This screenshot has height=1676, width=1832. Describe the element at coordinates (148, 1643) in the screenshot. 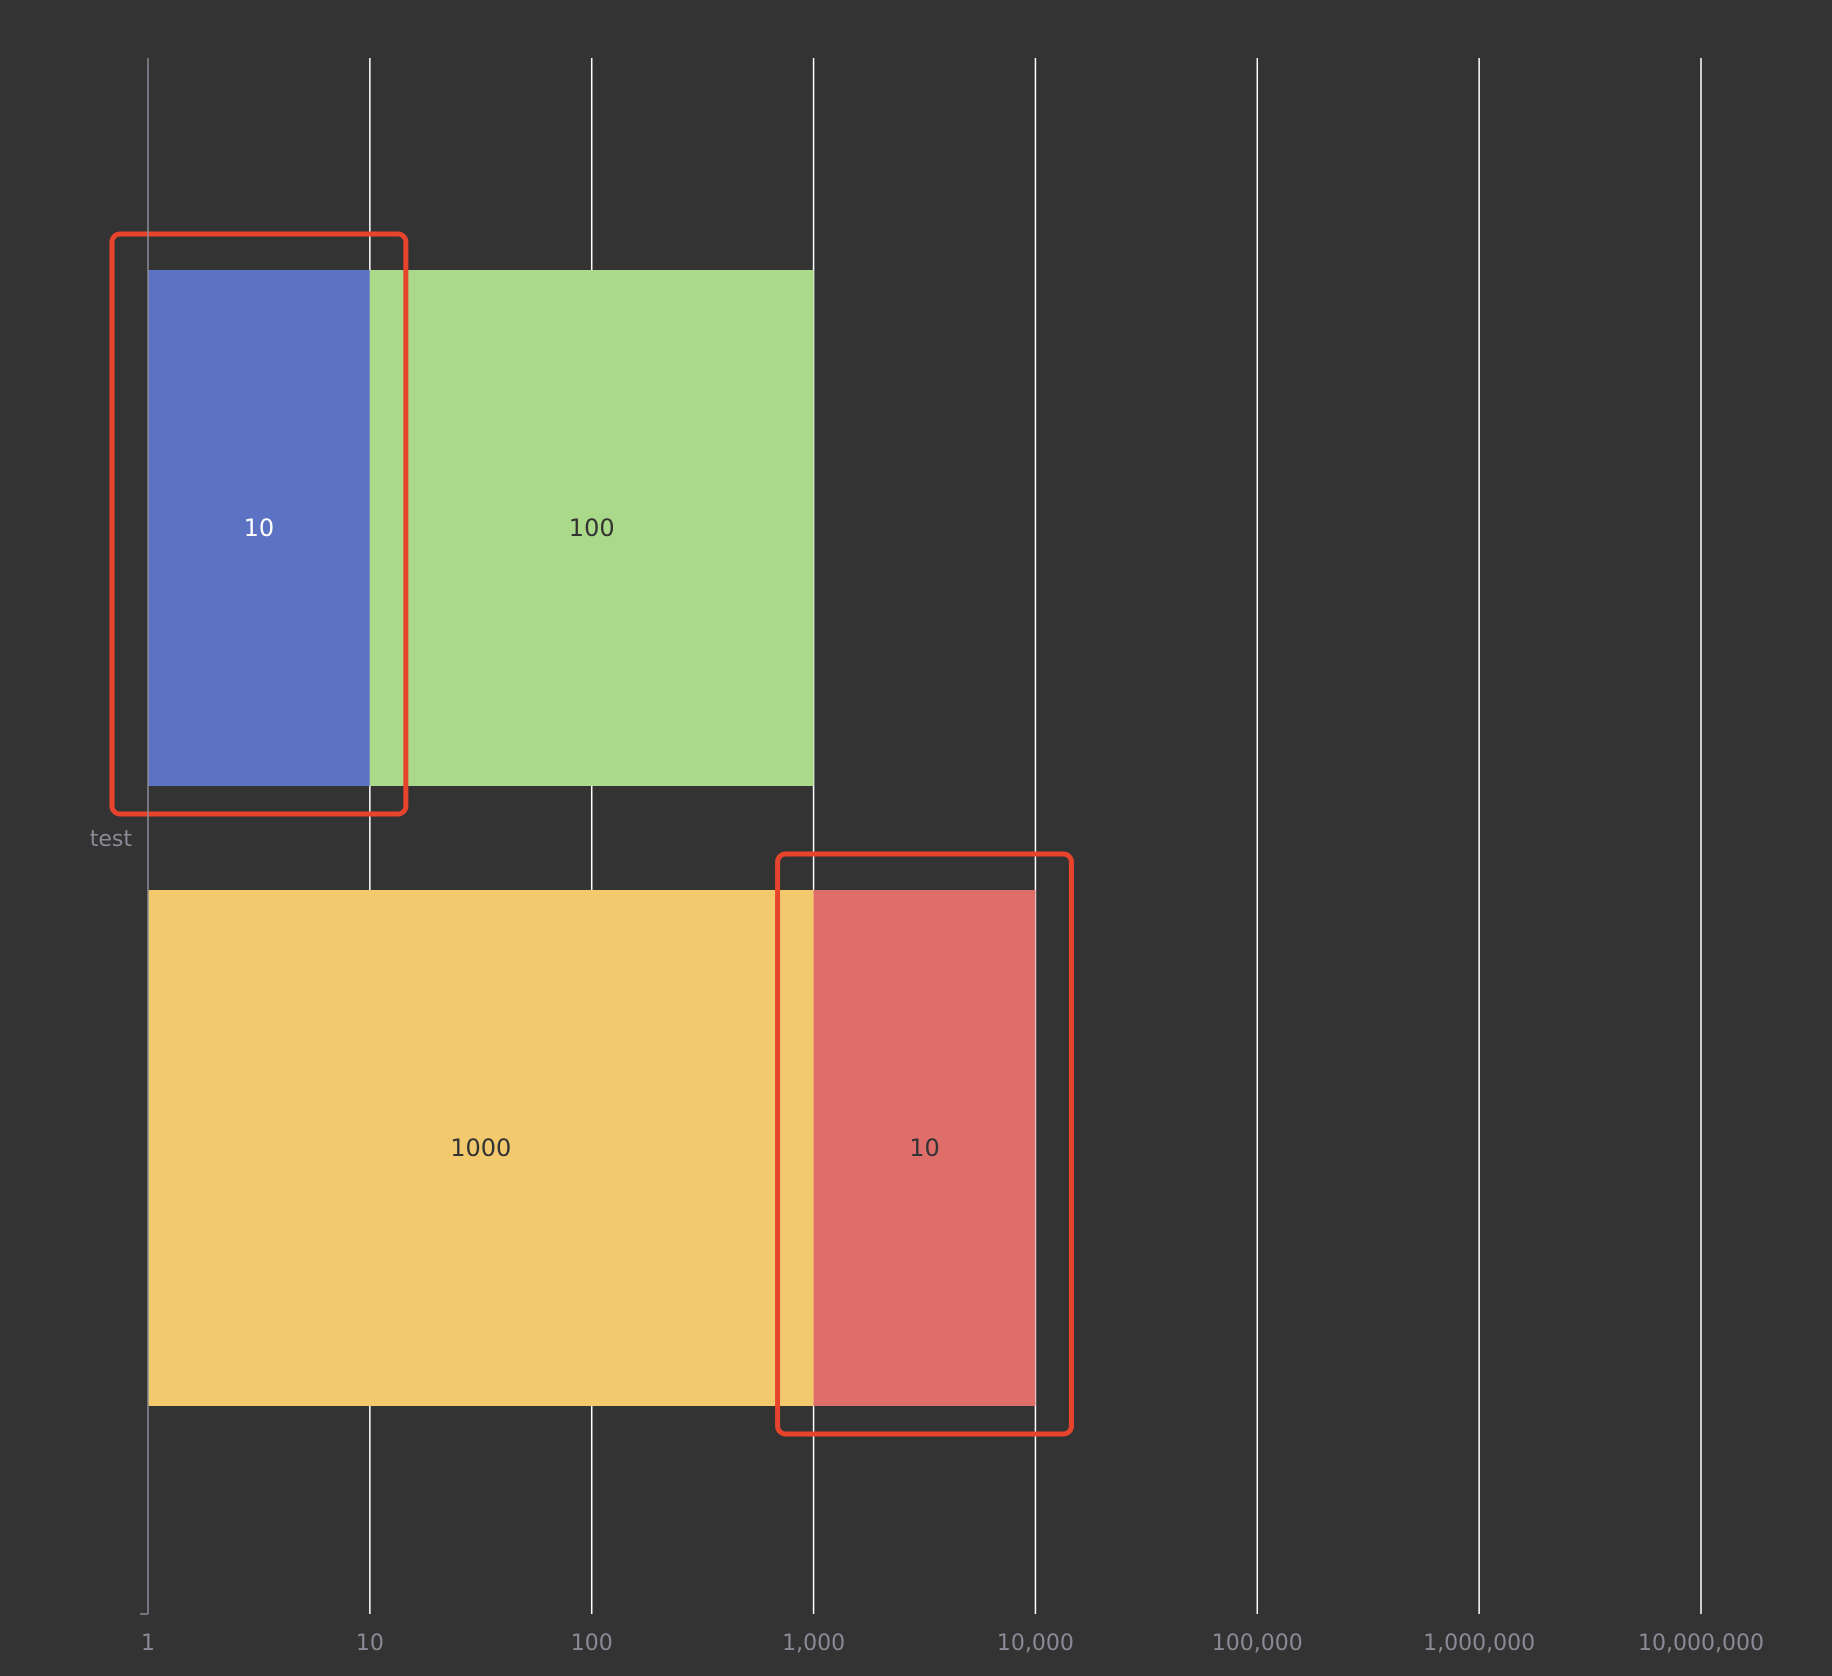

I see `x-tick-label-1: 1` at that location.